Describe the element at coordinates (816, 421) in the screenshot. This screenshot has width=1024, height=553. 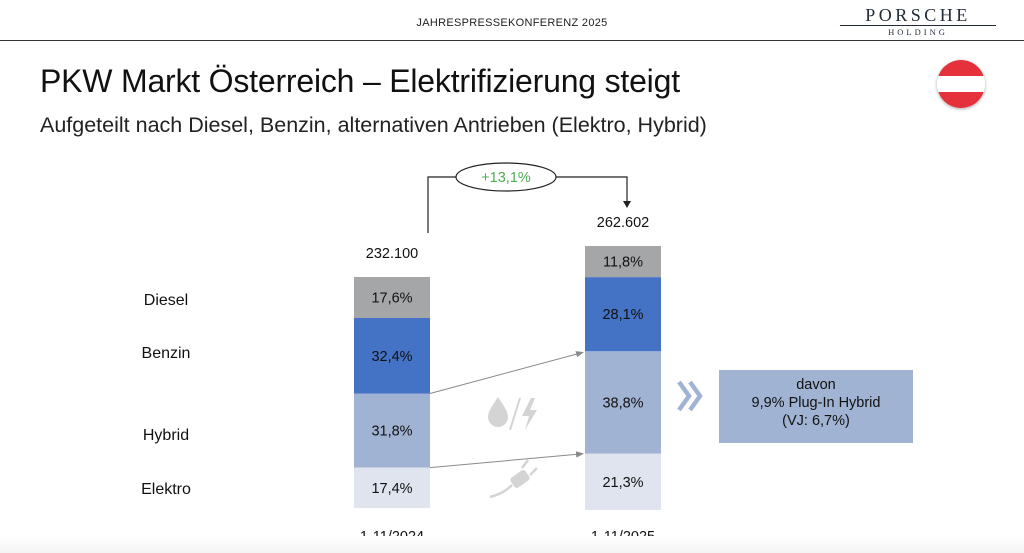
I see `callout-text-line: (VJ: 6,7%)` at that location.